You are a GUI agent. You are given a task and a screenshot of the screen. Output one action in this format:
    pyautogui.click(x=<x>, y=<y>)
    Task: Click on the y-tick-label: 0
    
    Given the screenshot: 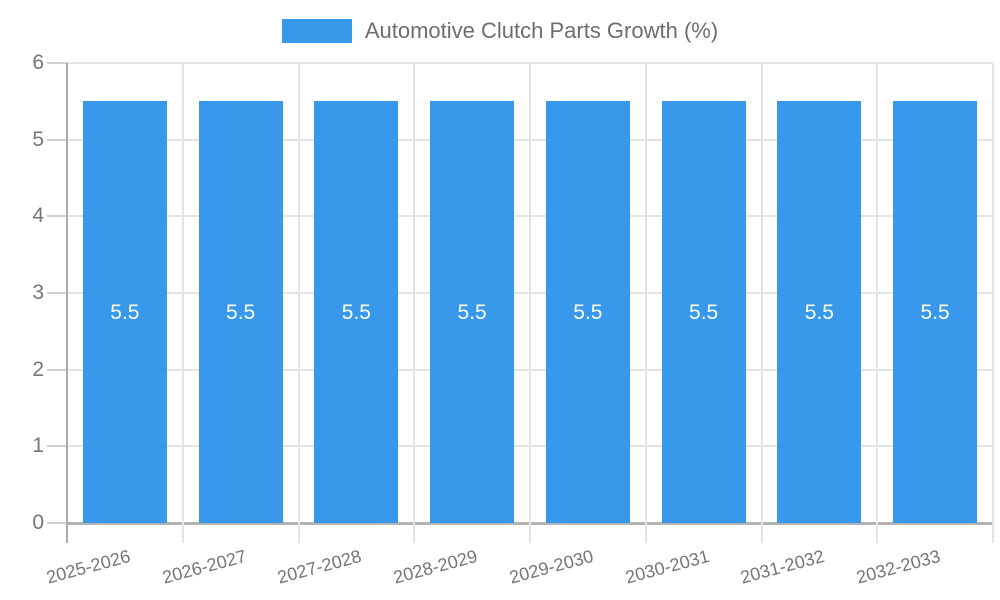 What is the action you would take?
    pyautogui.click(x=38, y=522)
    